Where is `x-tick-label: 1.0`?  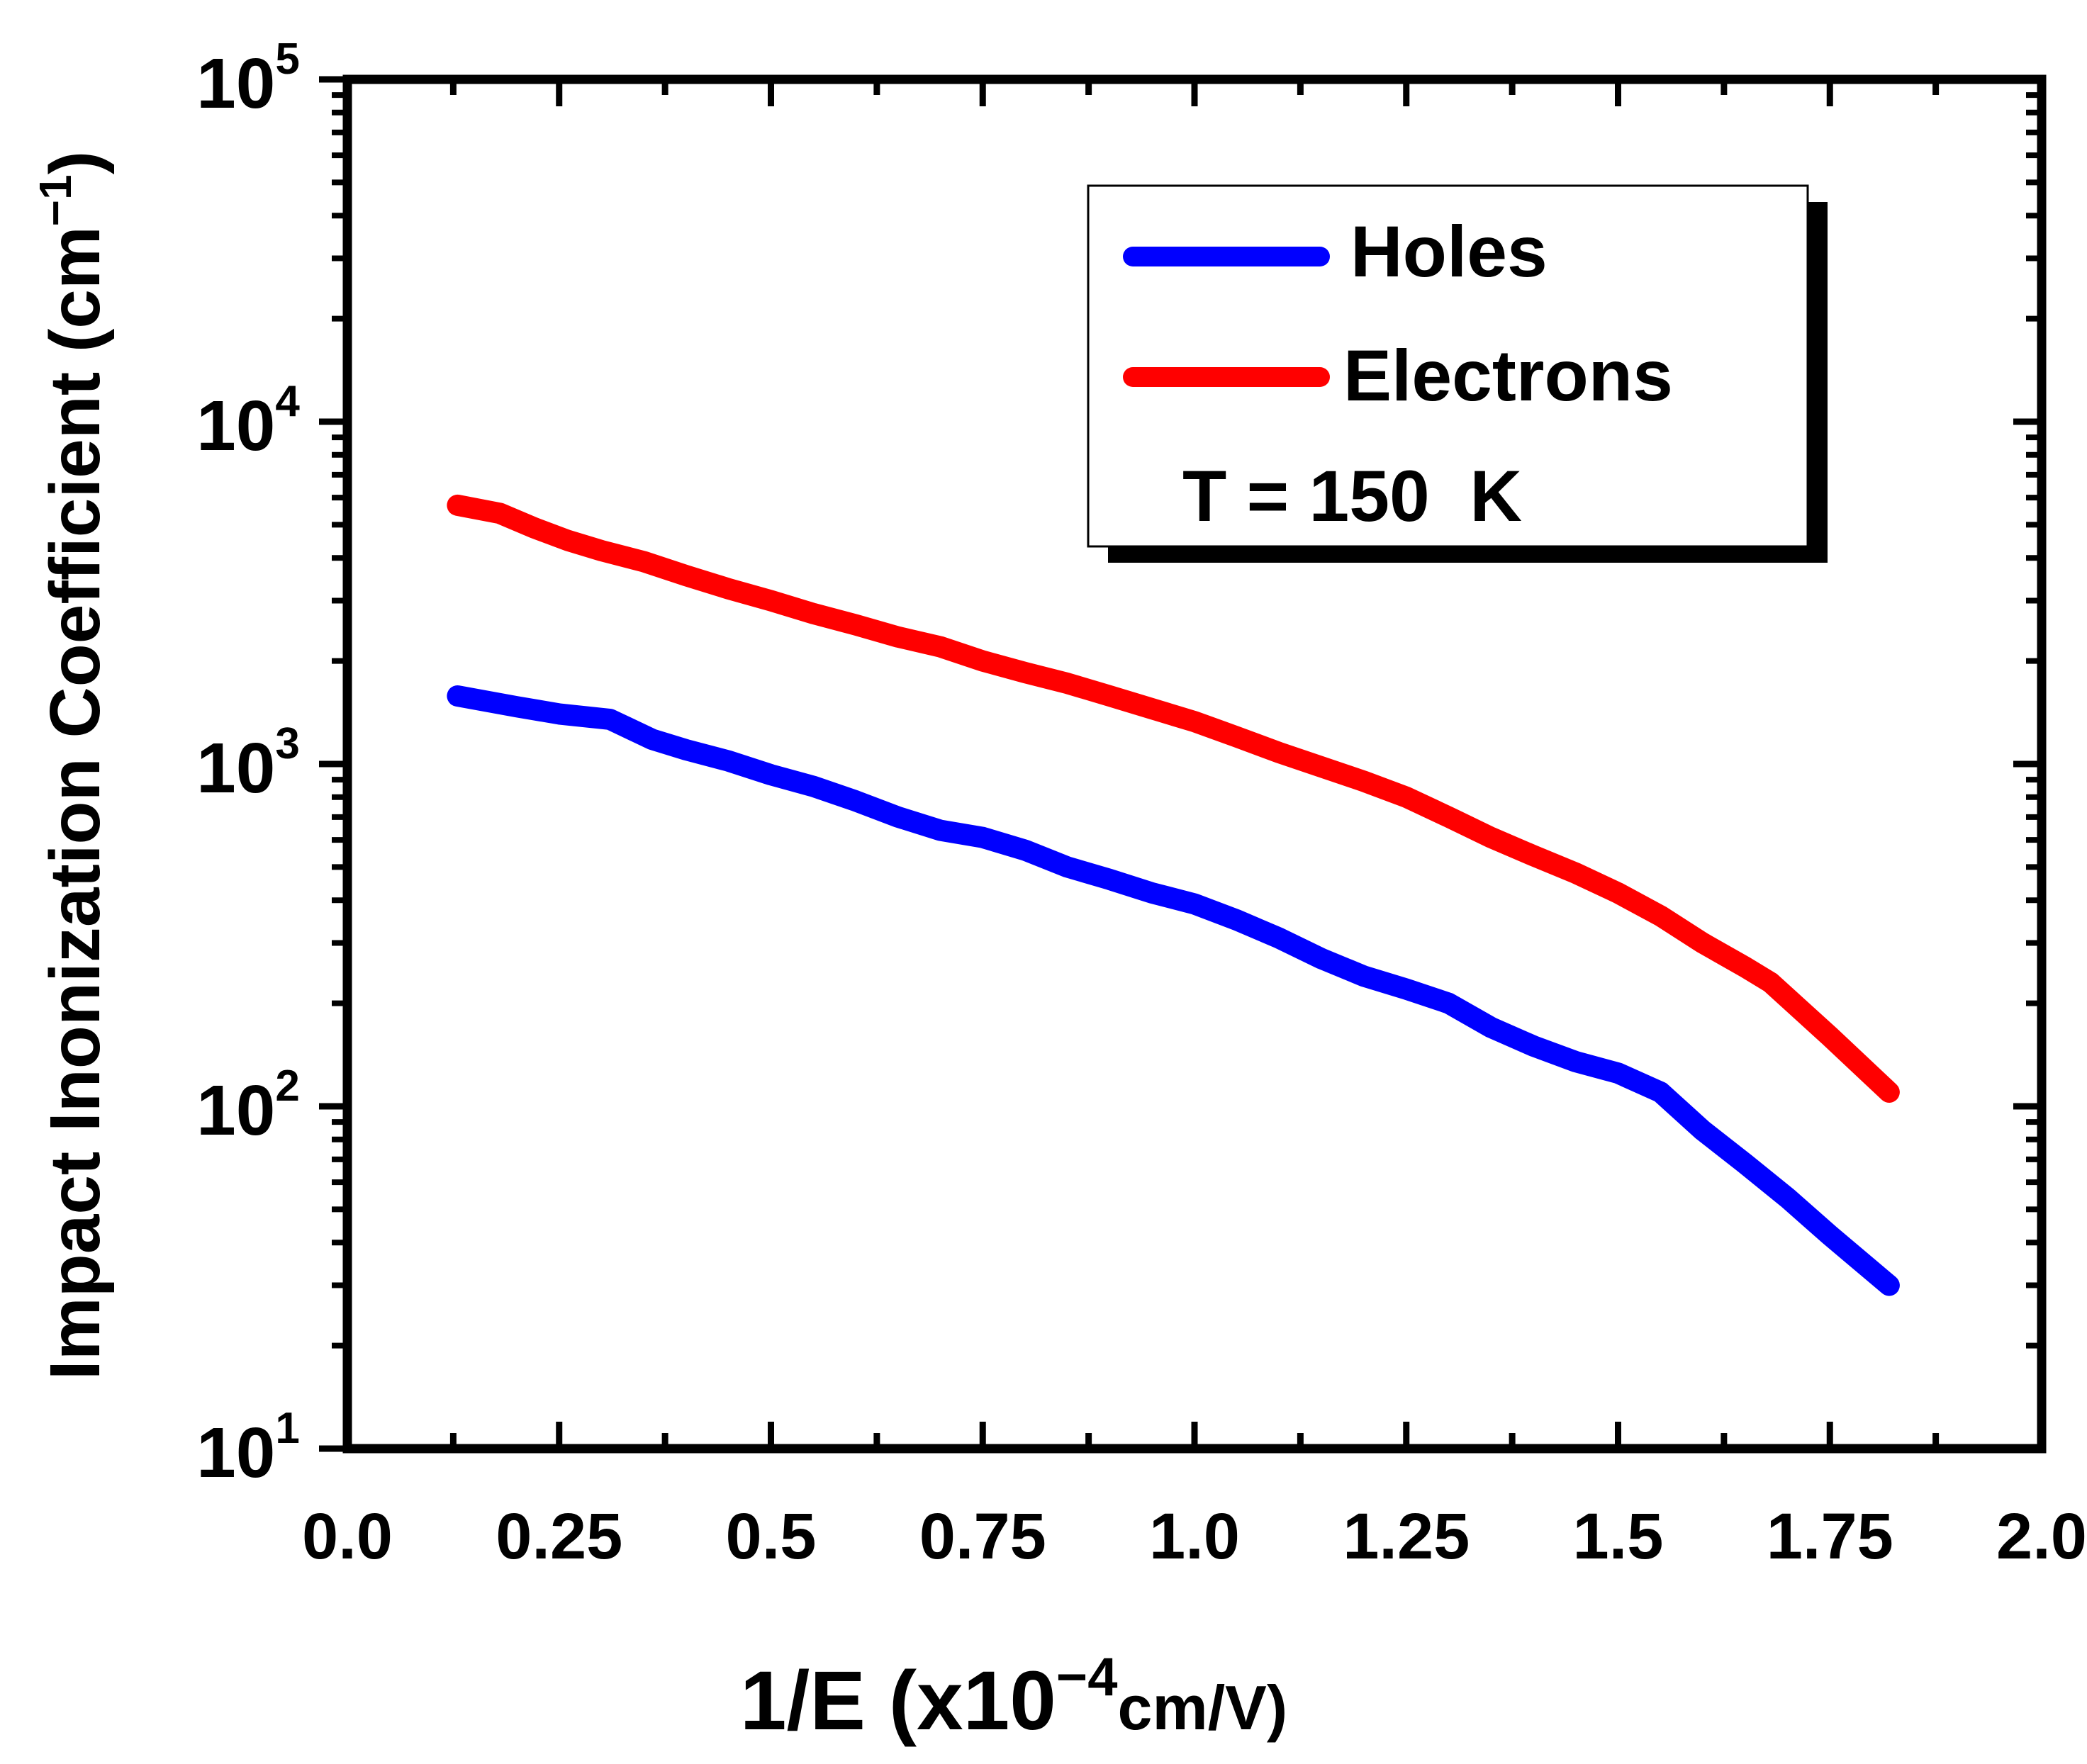
x-tick-label: 1.0 is located at coordinates (1194, 1536).